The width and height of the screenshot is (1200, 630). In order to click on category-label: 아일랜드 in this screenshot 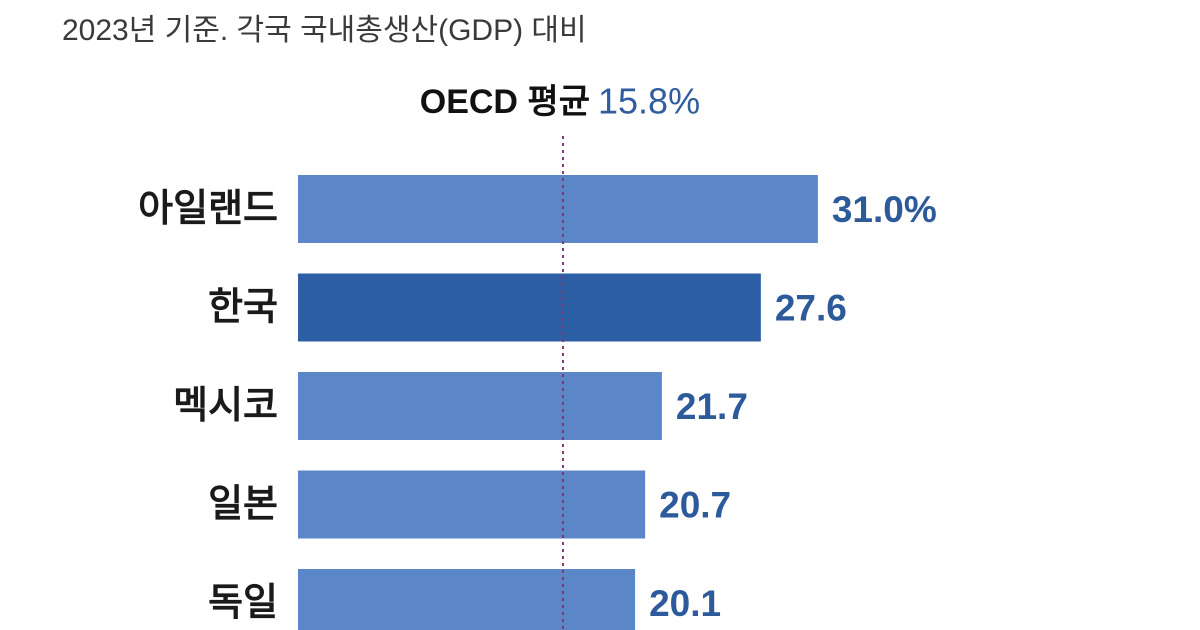, I will do `click(208, 209)`.